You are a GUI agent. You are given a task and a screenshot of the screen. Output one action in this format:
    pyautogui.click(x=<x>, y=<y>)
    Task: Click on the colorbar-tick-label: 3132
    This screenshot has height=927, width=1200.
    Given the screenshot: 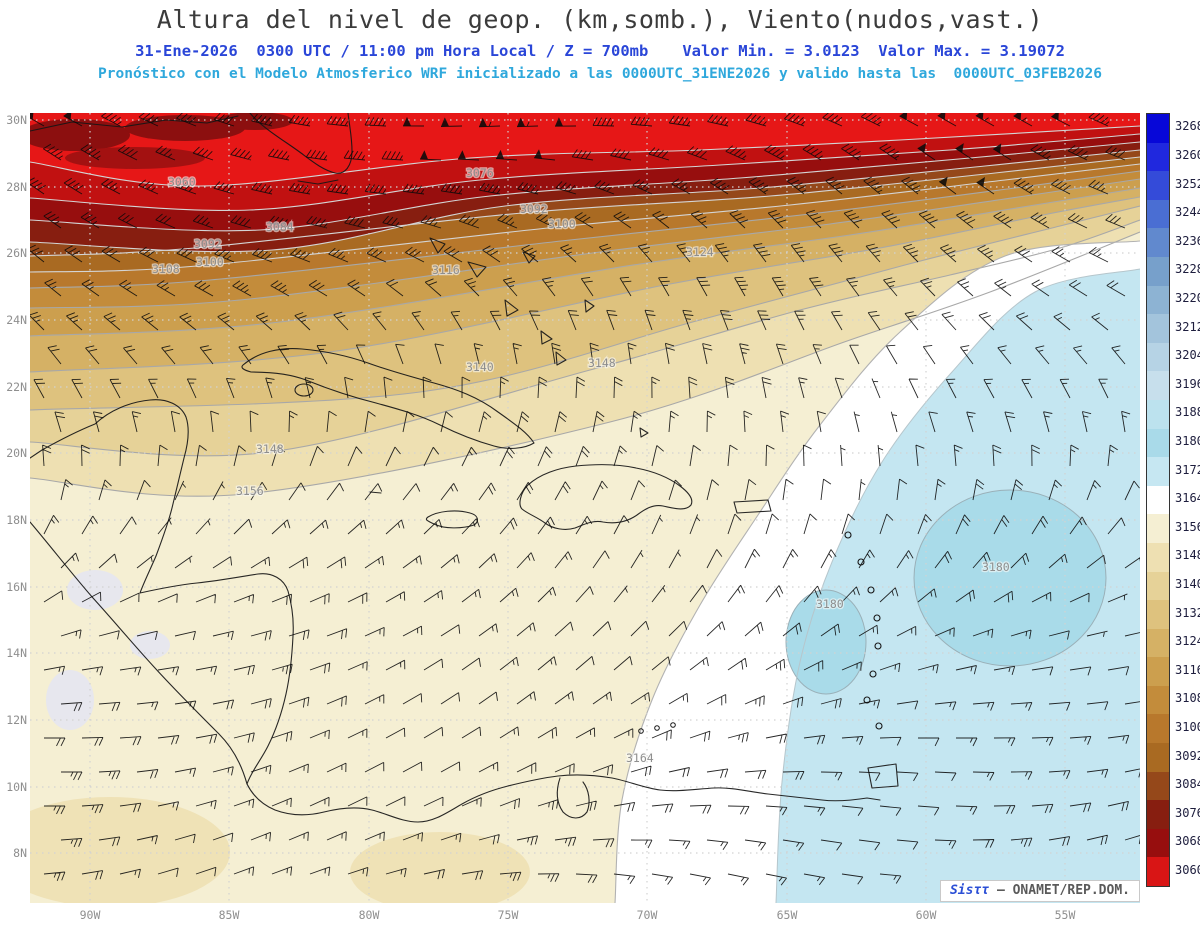 What is the action you would take?
    pyautogui.click(x=1187, y=612)
    